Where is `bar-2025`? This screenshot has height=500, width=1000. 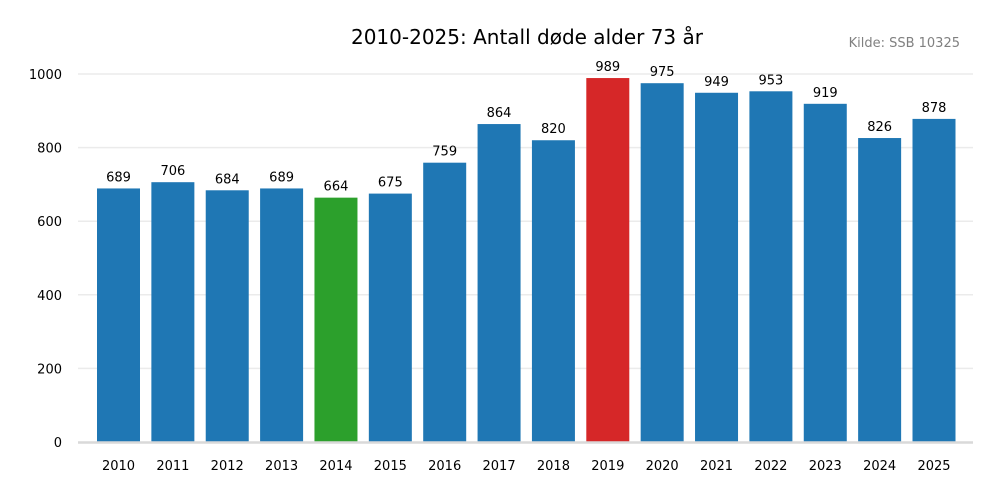 bar-2025 is located at coordinates (934, 280).